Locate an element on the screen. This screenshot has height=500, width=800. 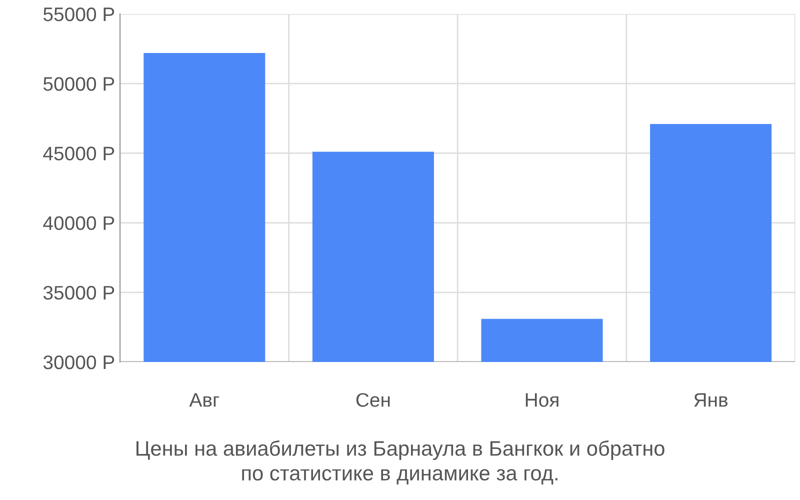
text: Цены на авиабилеты из Барнаула в Бангкок и обратно по статистике в динамике за год. is located at coordinates (400, 462).